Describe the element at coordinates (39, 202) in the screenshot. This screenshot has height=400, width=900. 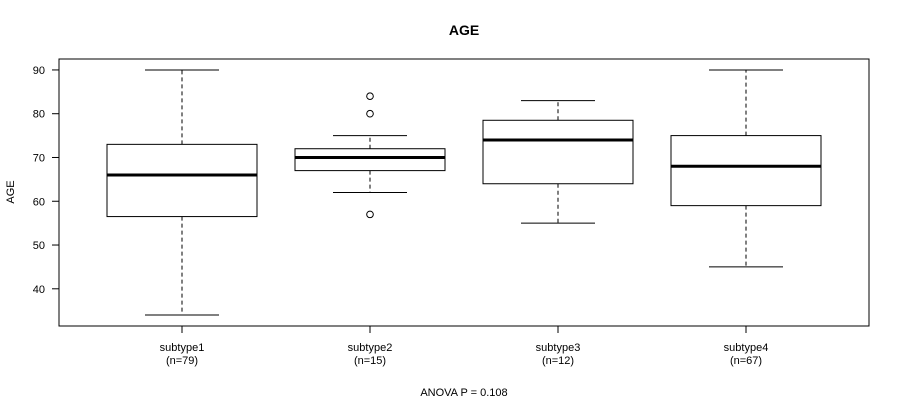
I see `y-tick-label: 60` at that location.